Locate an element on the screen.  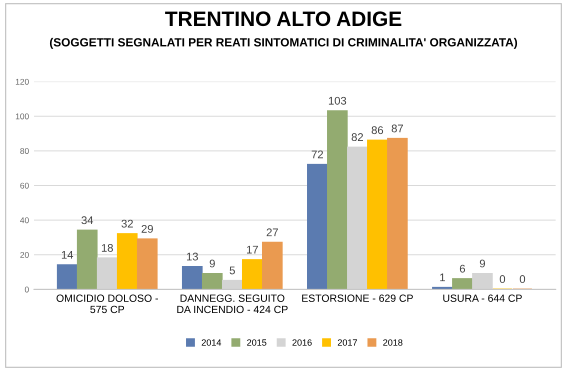
data-label: 17 is located at coordinates (252, 250).